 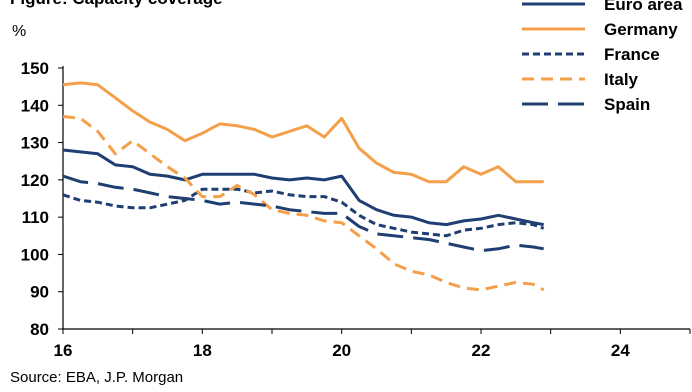 I want to click on y-tick-label: 140, so click(x=35, y=105).